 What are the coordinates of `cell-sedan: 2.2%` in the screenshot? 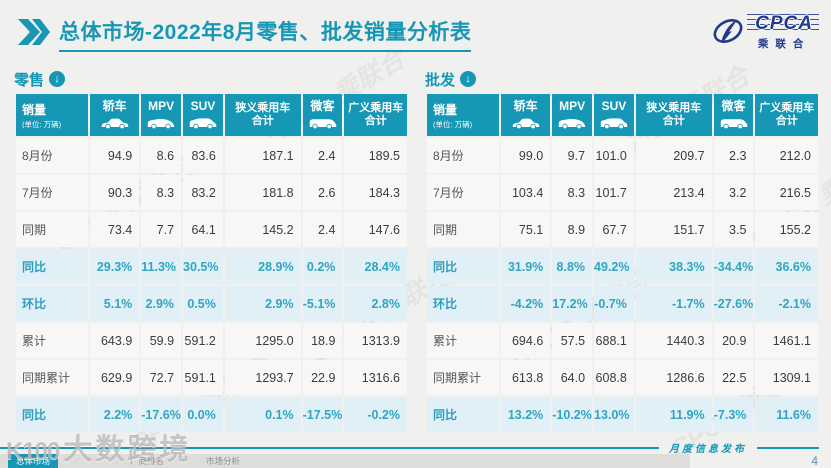 It's located at (115, 414).